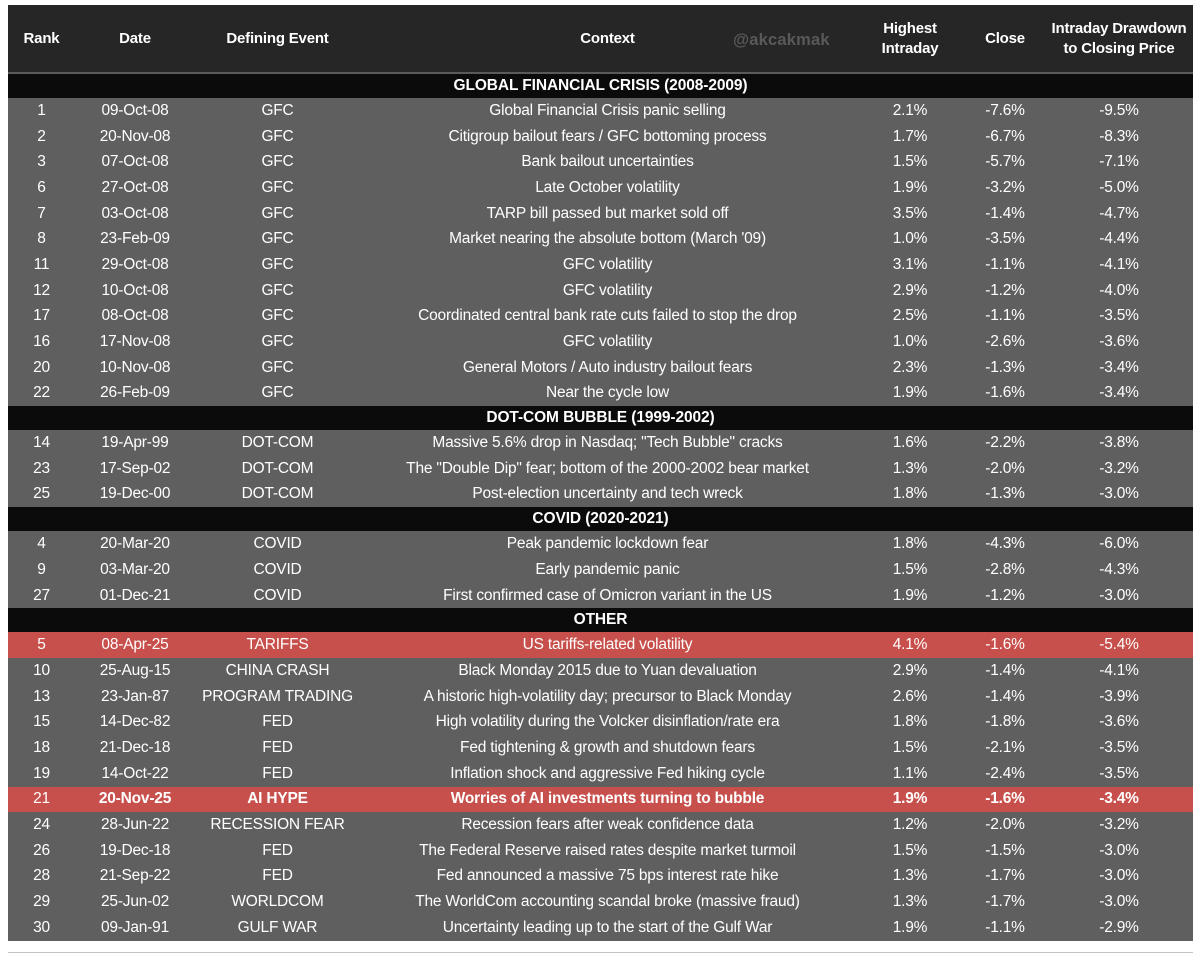 This screenshot has width=1200, height=957. I want to click on cell-close: -1.5%, so click(1005, 850).